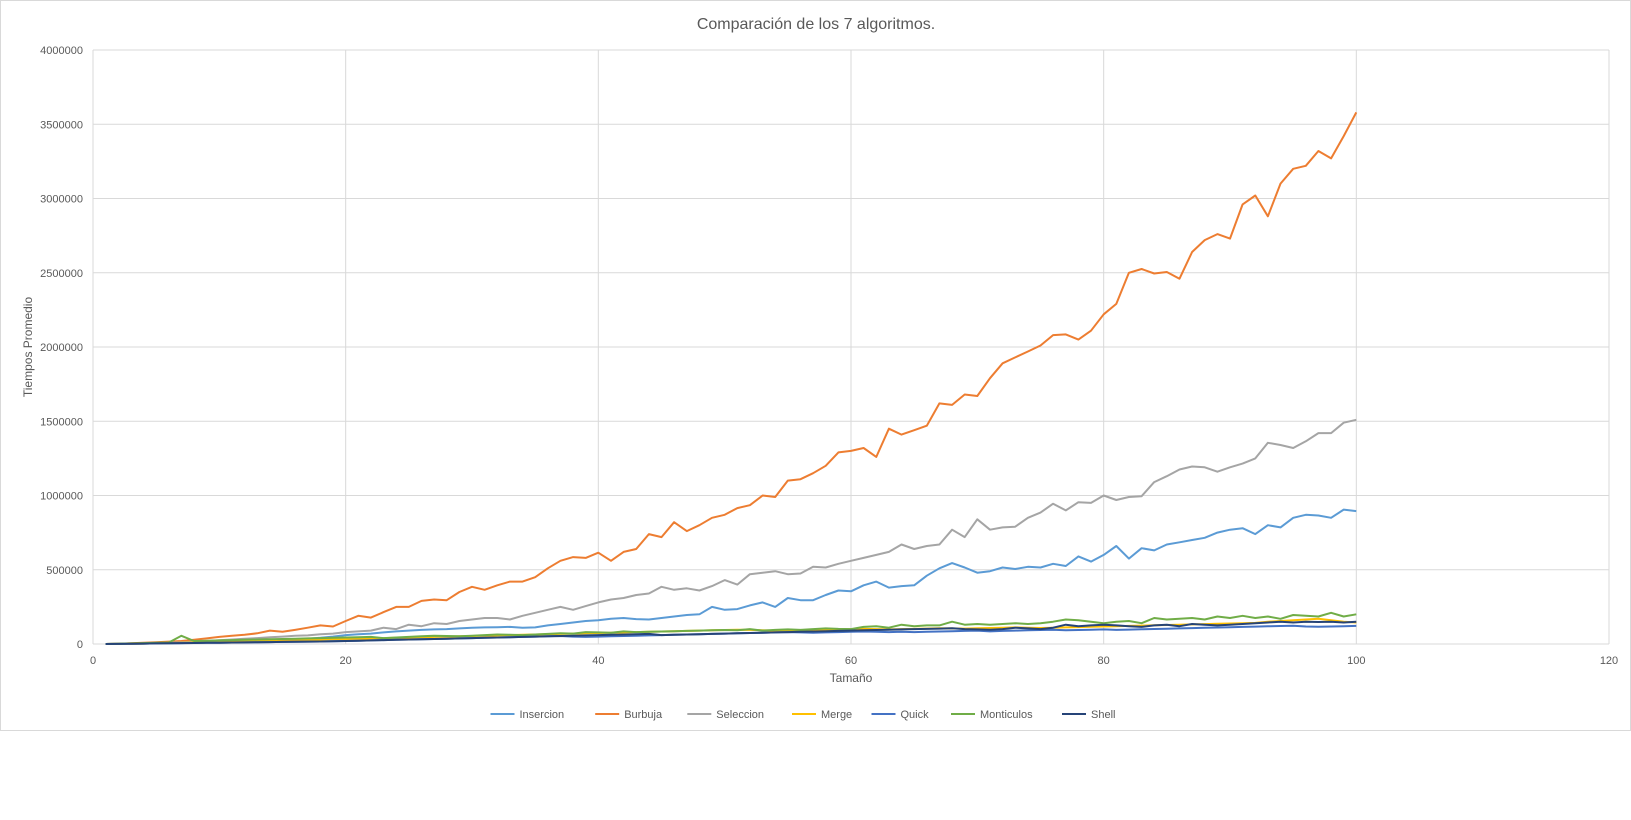 Image resolution: width=1631 pixels, height=820 pixels. What do you see at coordinates (64, 571) in the screenshot?
I see `y-tick-label: 500000` at bounding box center [64, 571].